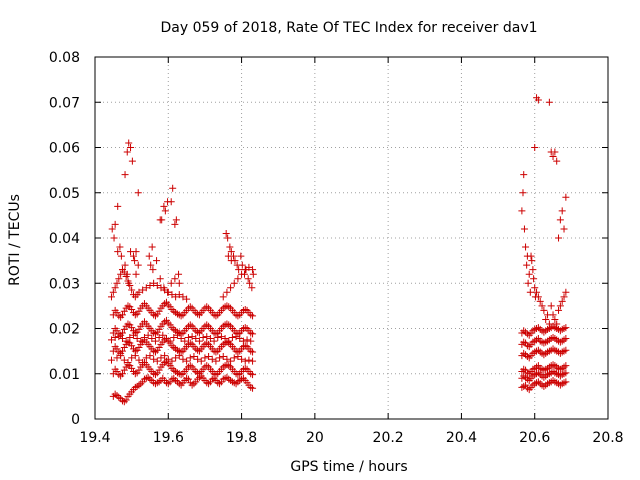  What do you see at coordinates (15, 240) in the screenshot?
I see `y-axis-label: ROTI / TECUs` at bounding box center [15, 240].